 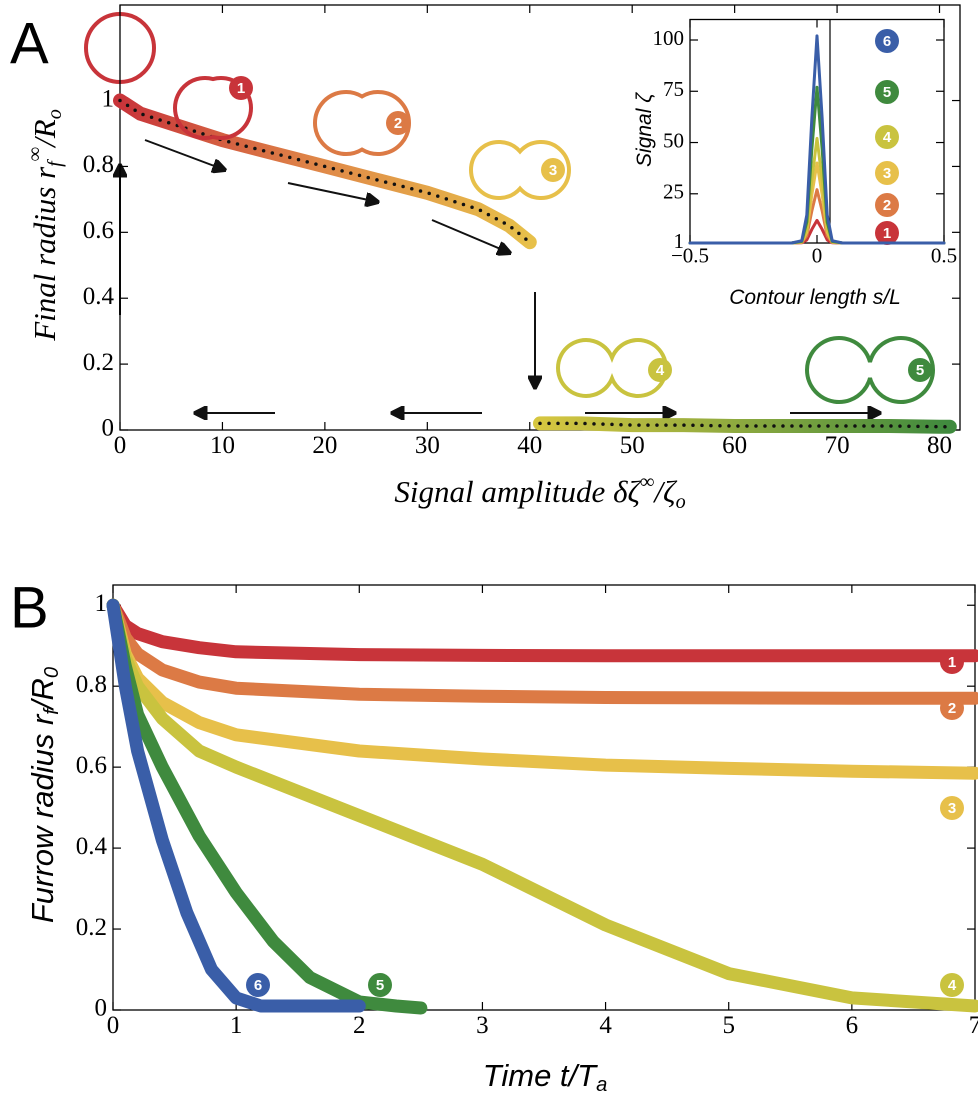 I want to click on panel-label: B, so click(x=29, y=607).